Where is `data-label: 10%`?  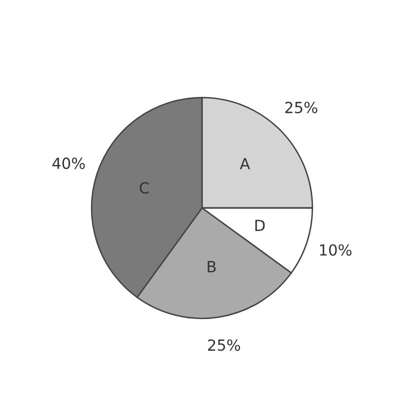 data-label: 10% is located at coordinates (336, 250).